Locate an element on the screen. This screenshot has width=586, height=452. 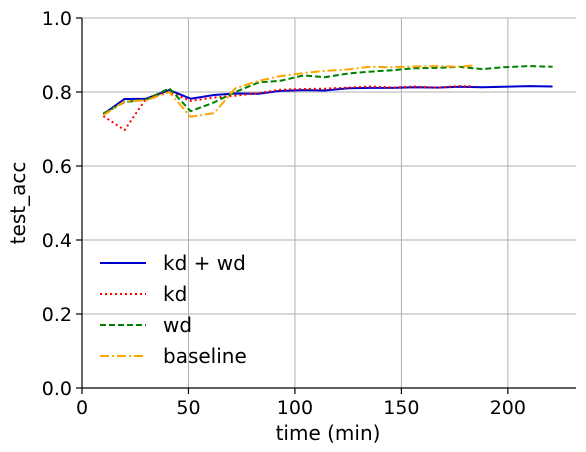
legend-label: kd + wd is located at coordinates (204, 263).